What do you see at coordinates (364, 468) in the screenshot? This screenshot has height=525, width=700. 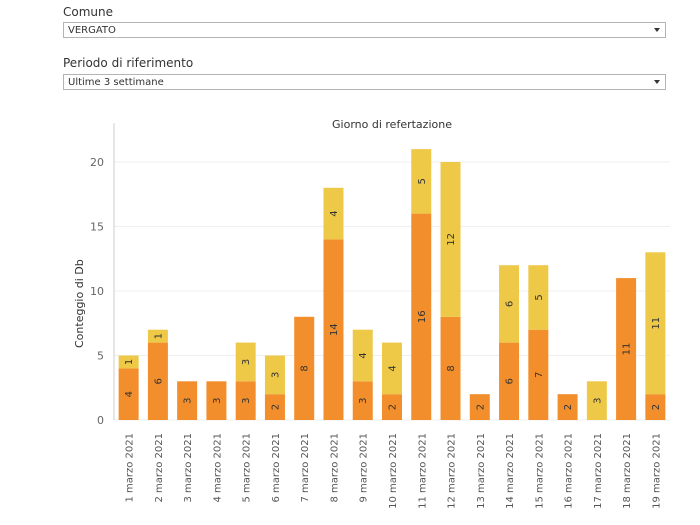 I see `x-tick-label: 9 marzo 2021` at bounding box center [364, 468].